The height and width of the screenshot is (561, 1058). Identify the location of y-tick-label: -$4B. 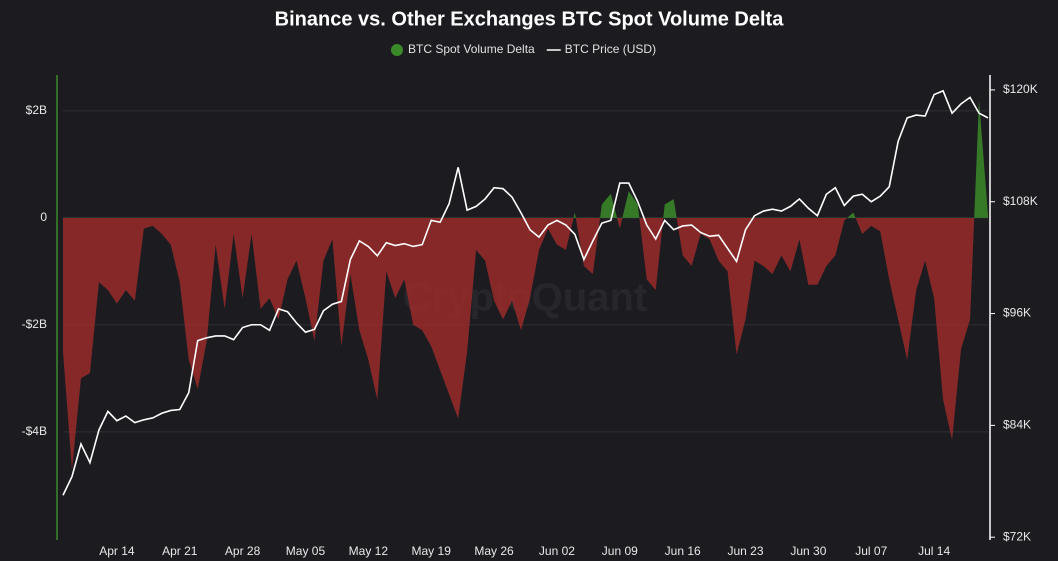
(34, 431).